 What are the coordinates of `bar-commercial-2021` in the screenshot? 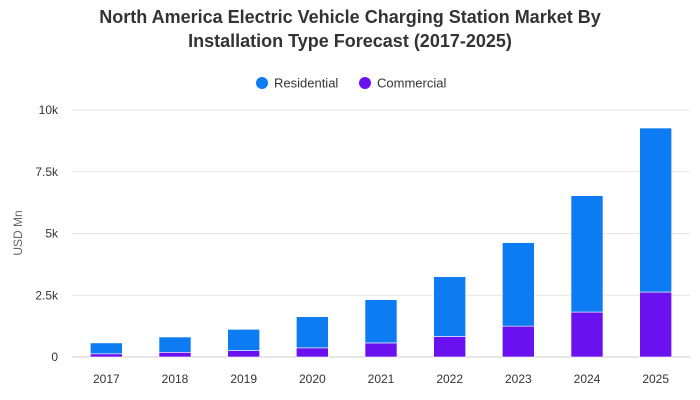 It's located at (381, 350).